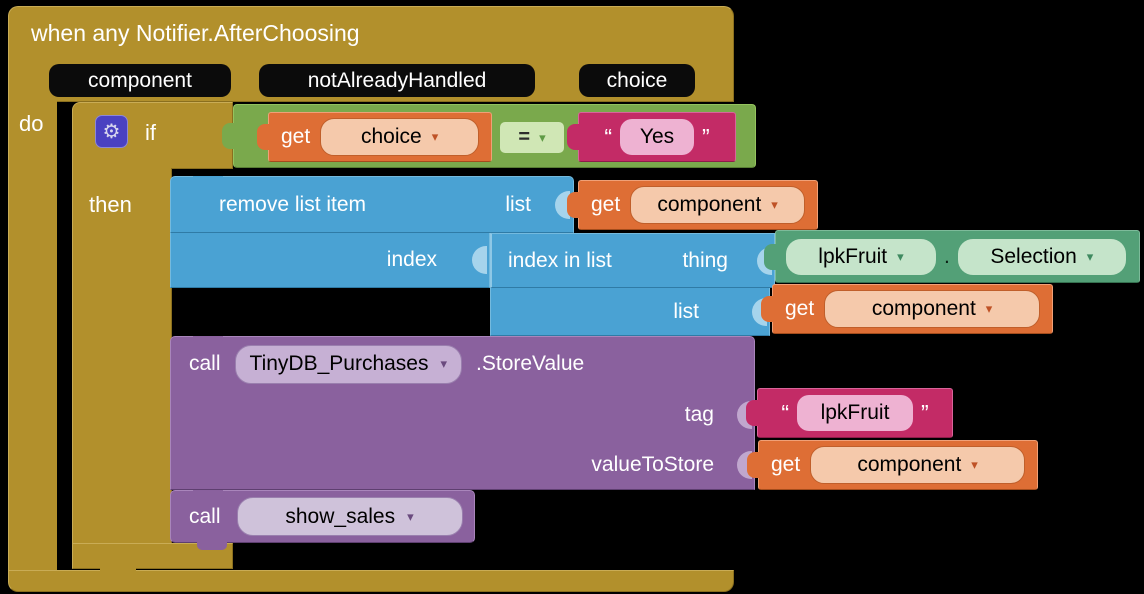 The image size is (1144, 594). I want to click on param-chip-notalreadyhandled: notAlreadyHandled, so click(397, 80).